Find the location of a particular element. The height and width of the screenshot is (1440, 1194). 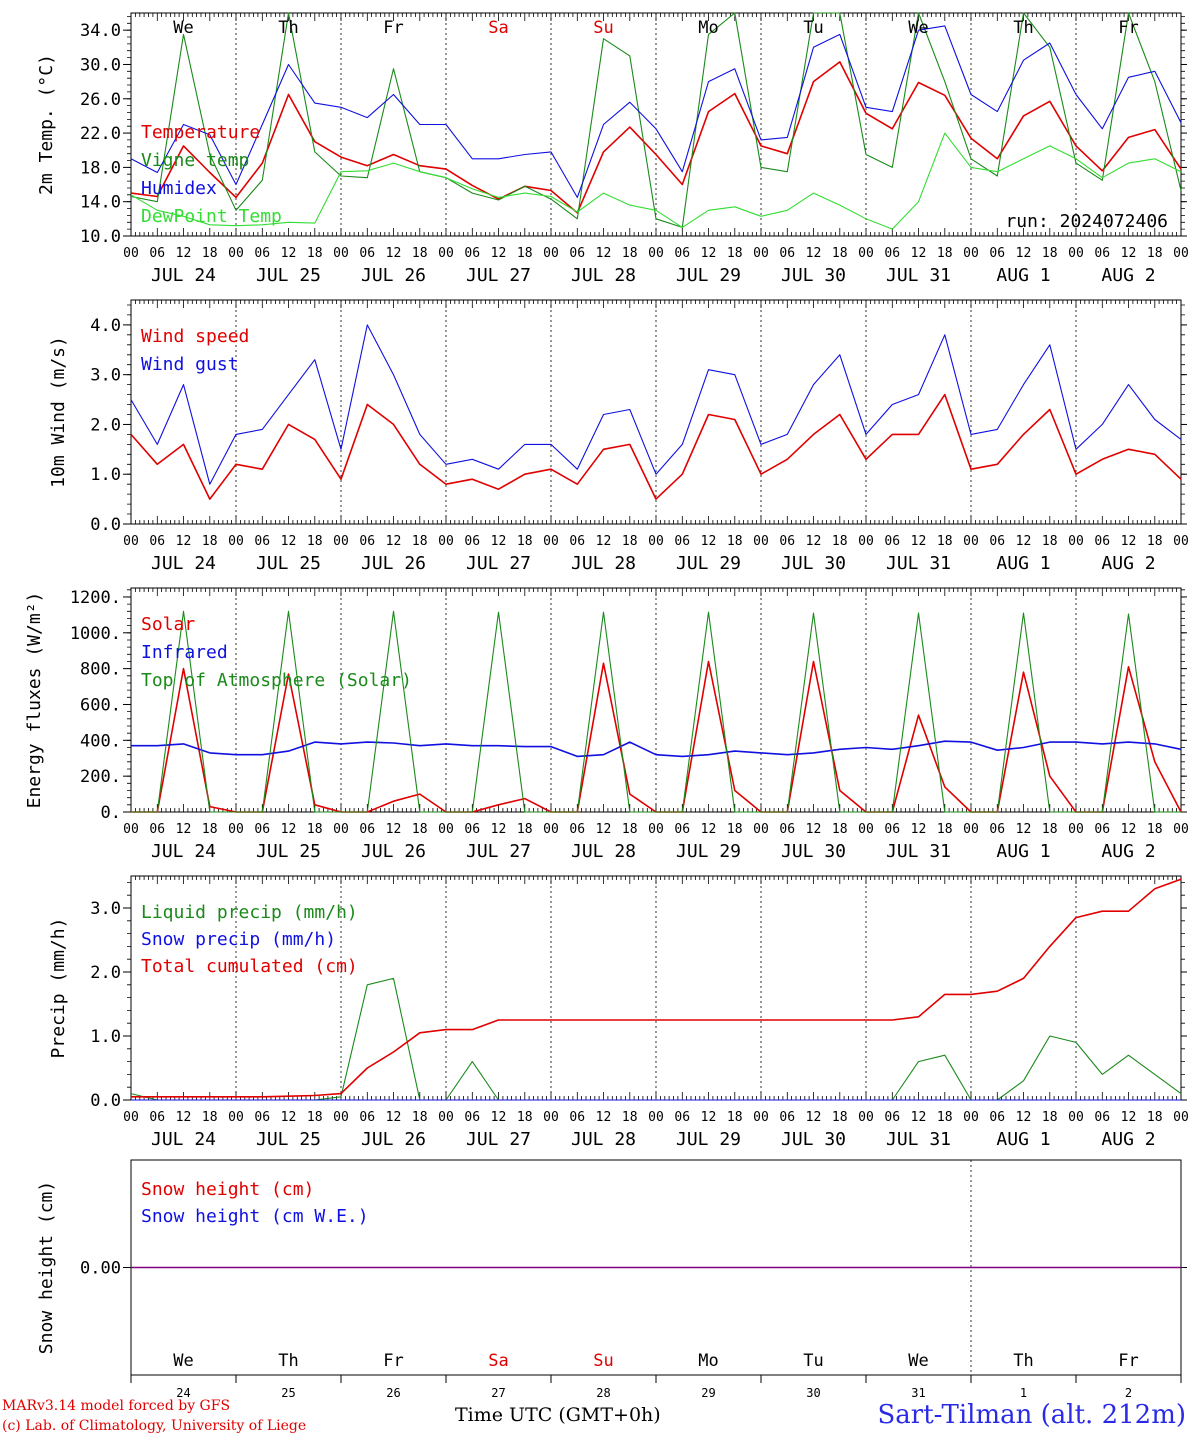

day-number-label: 30 is located at coordinates (813, 1393).